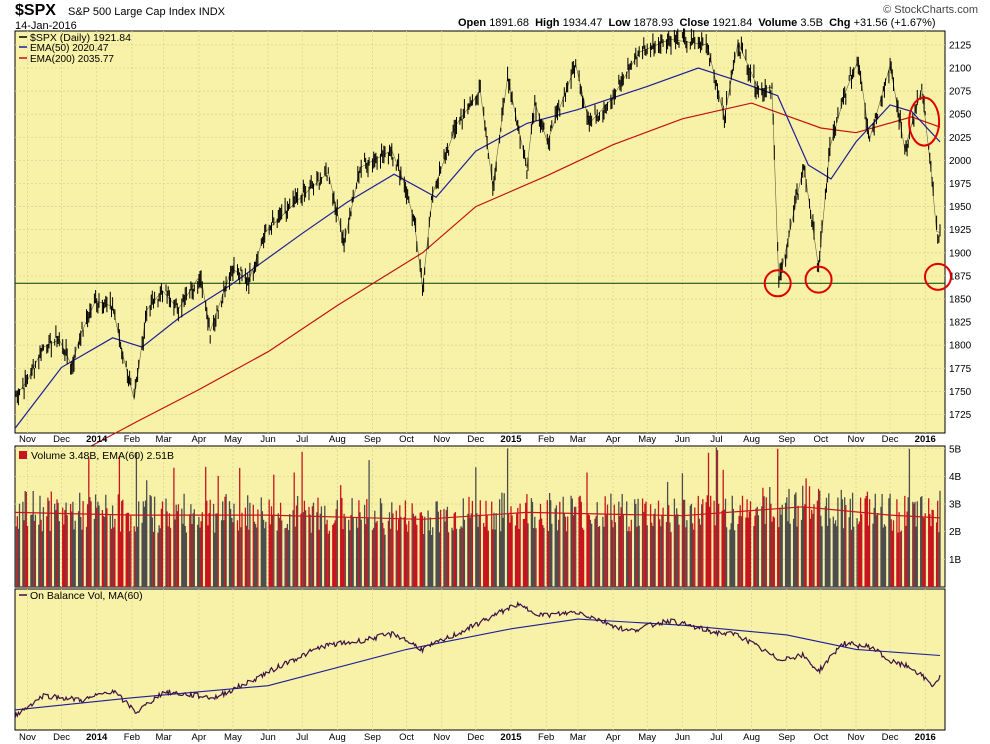 The image size is (990, 744). What do you see at coordinates (960, 184) in the screenshot?
I see `y-tick-label: 1975` at bounding box center [960, 184].